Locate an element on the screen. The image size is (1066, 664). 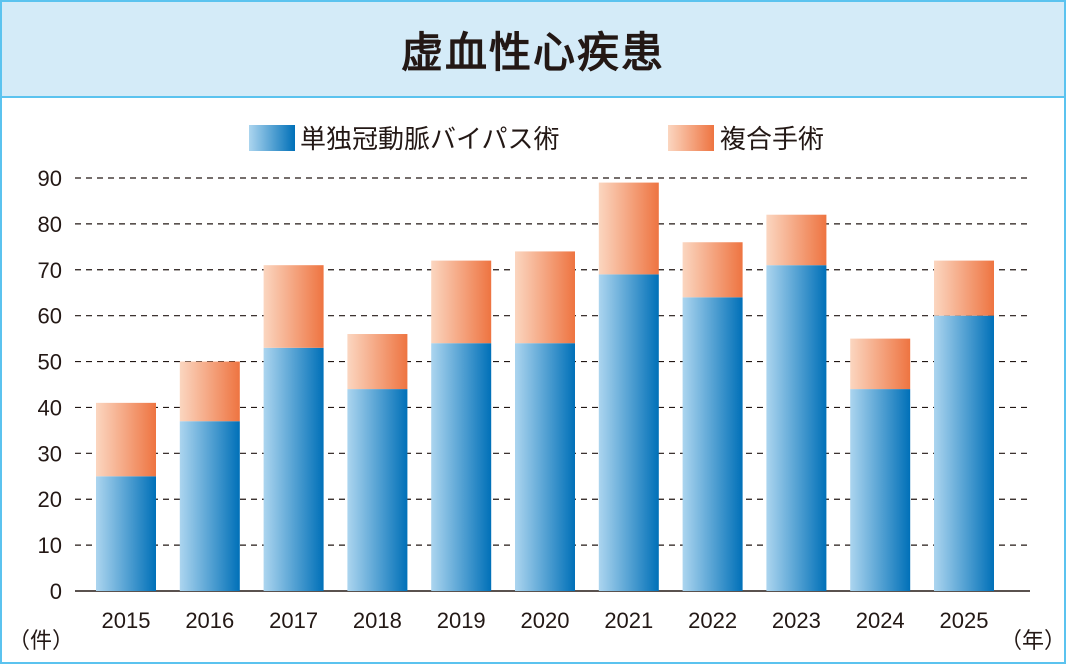
y-tick-label: 20 is located at coordinates (50, 499).